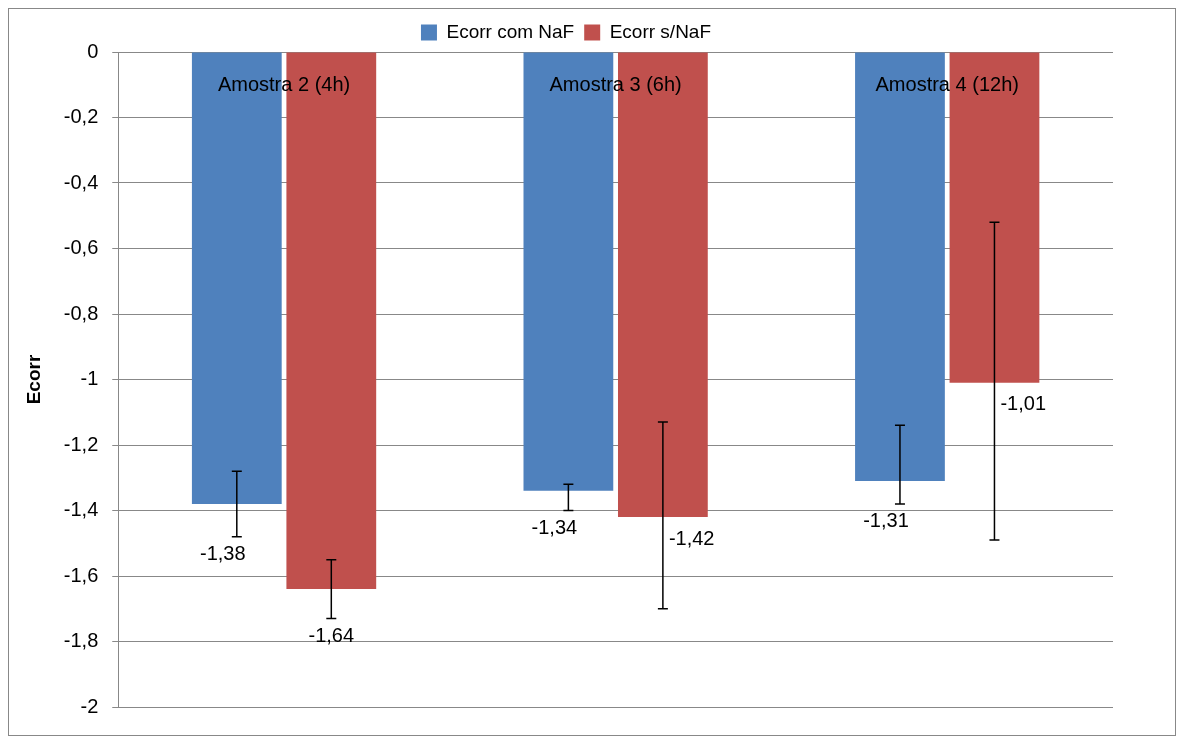 This screenshot has width=1184, height=744. I want to click on y-tick-label: -1, so click(89, 378).